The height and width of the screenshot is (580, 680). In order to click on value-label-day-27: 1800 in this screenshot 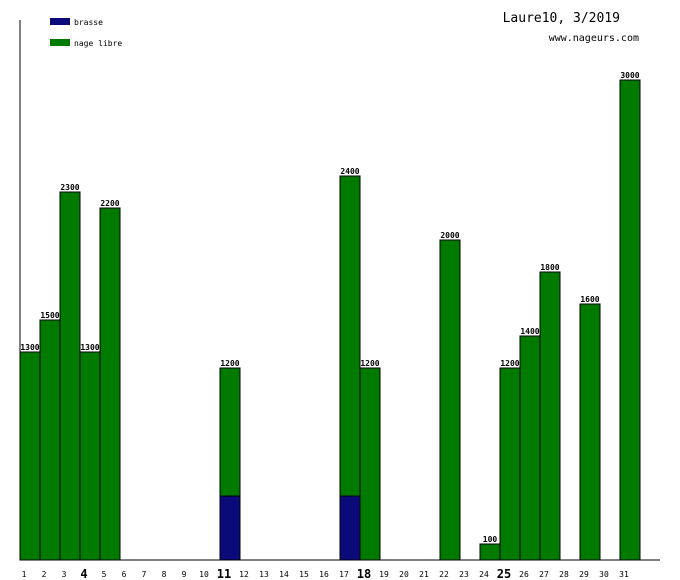, I will do `click(549, 267)`.